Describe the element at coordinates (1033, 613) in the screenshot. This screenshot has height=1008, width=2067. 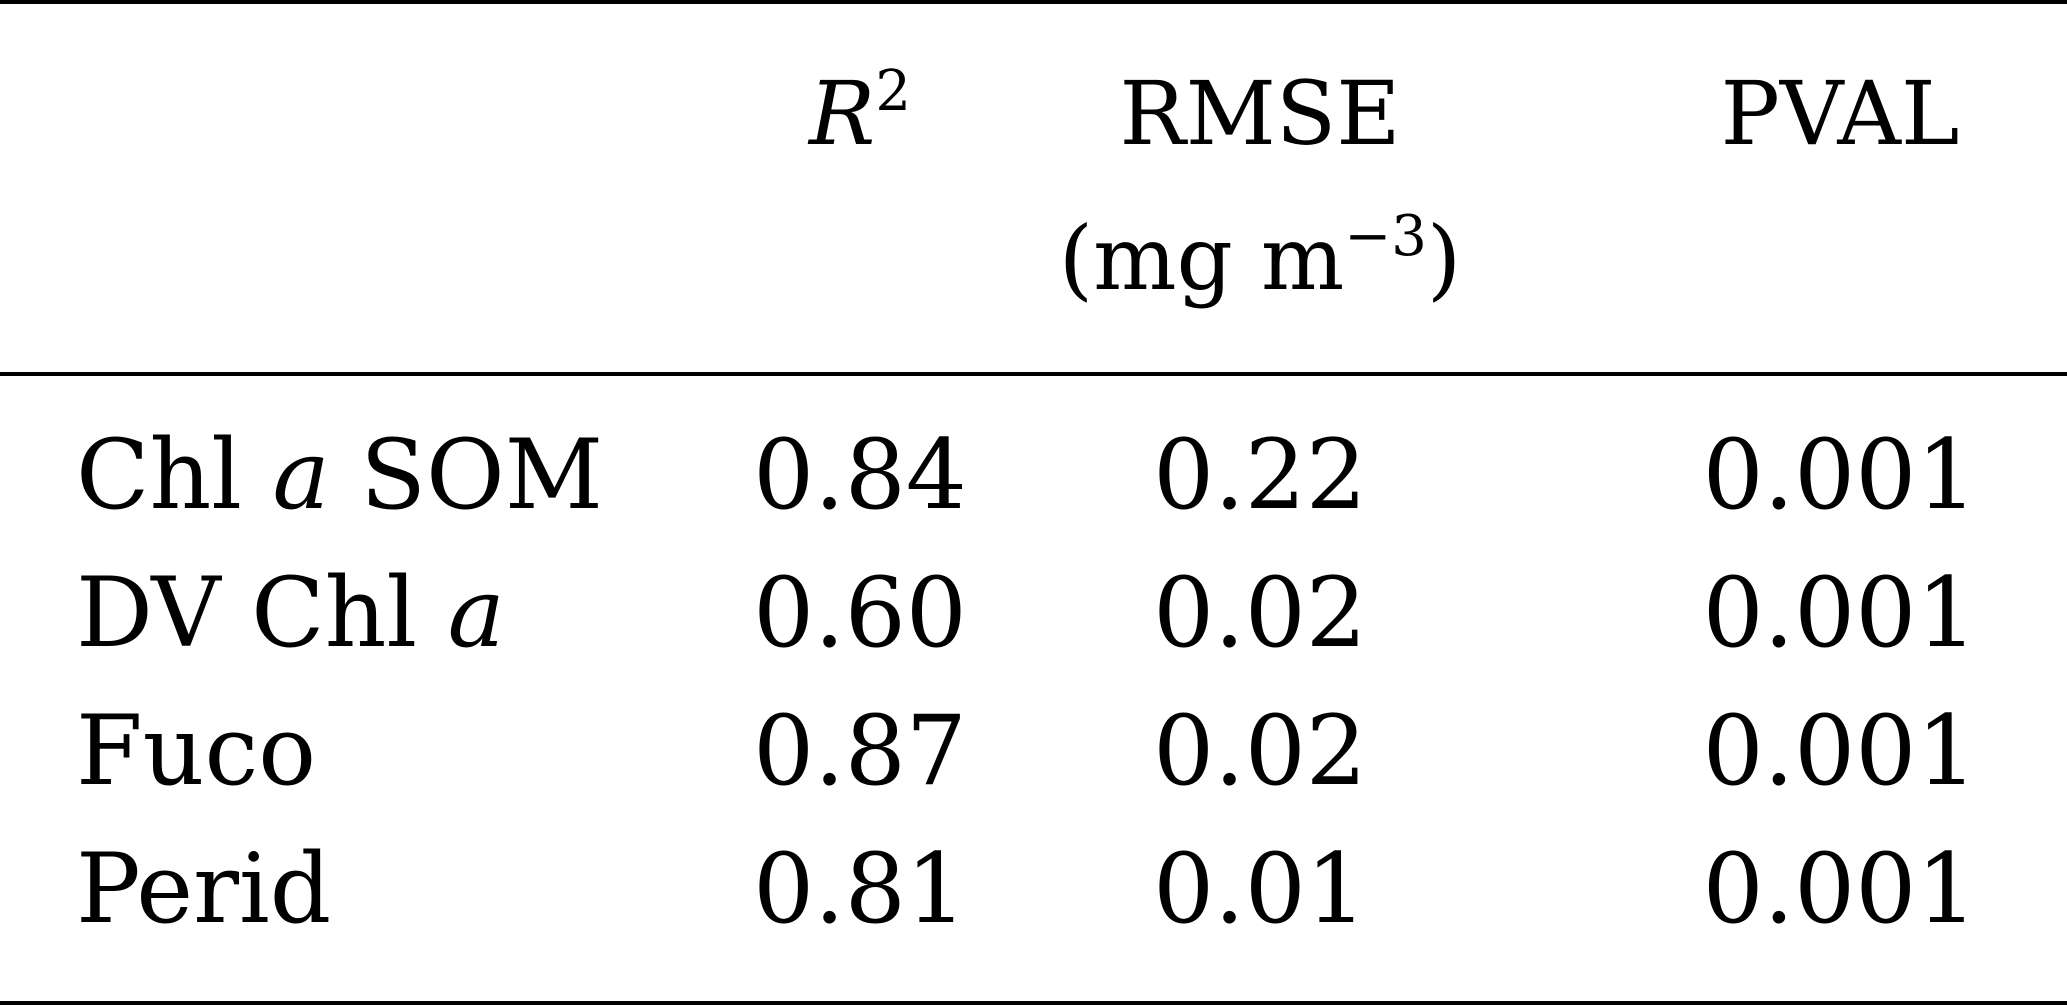
I see `table-row: DV Chl a 0.60 0.02 0.001` at that location.